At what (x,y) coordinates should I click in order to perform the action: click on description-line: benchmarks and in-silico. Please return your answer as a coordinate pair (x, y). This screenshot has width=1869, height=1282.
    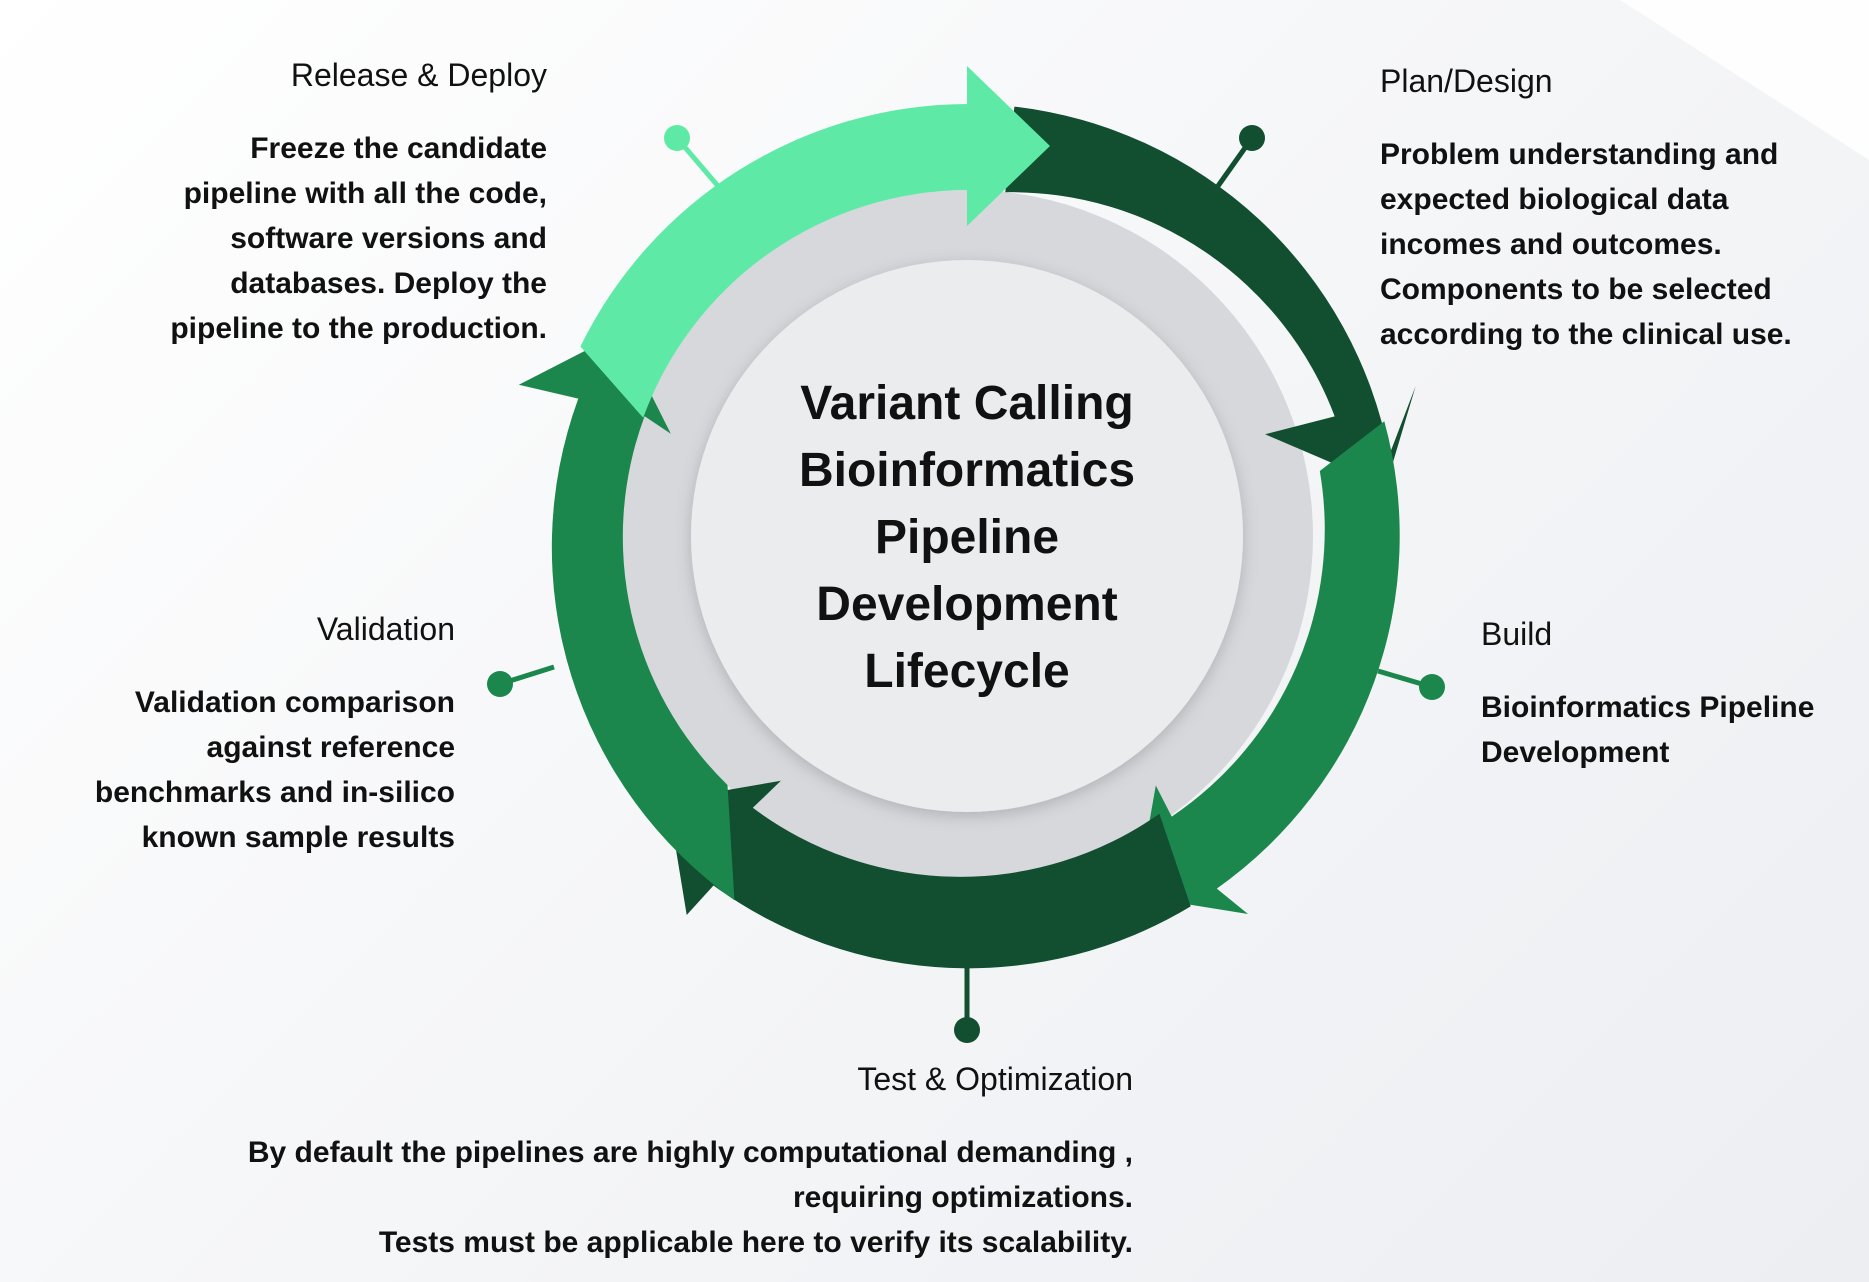
    Looking at the image, I should click on (274, 793).